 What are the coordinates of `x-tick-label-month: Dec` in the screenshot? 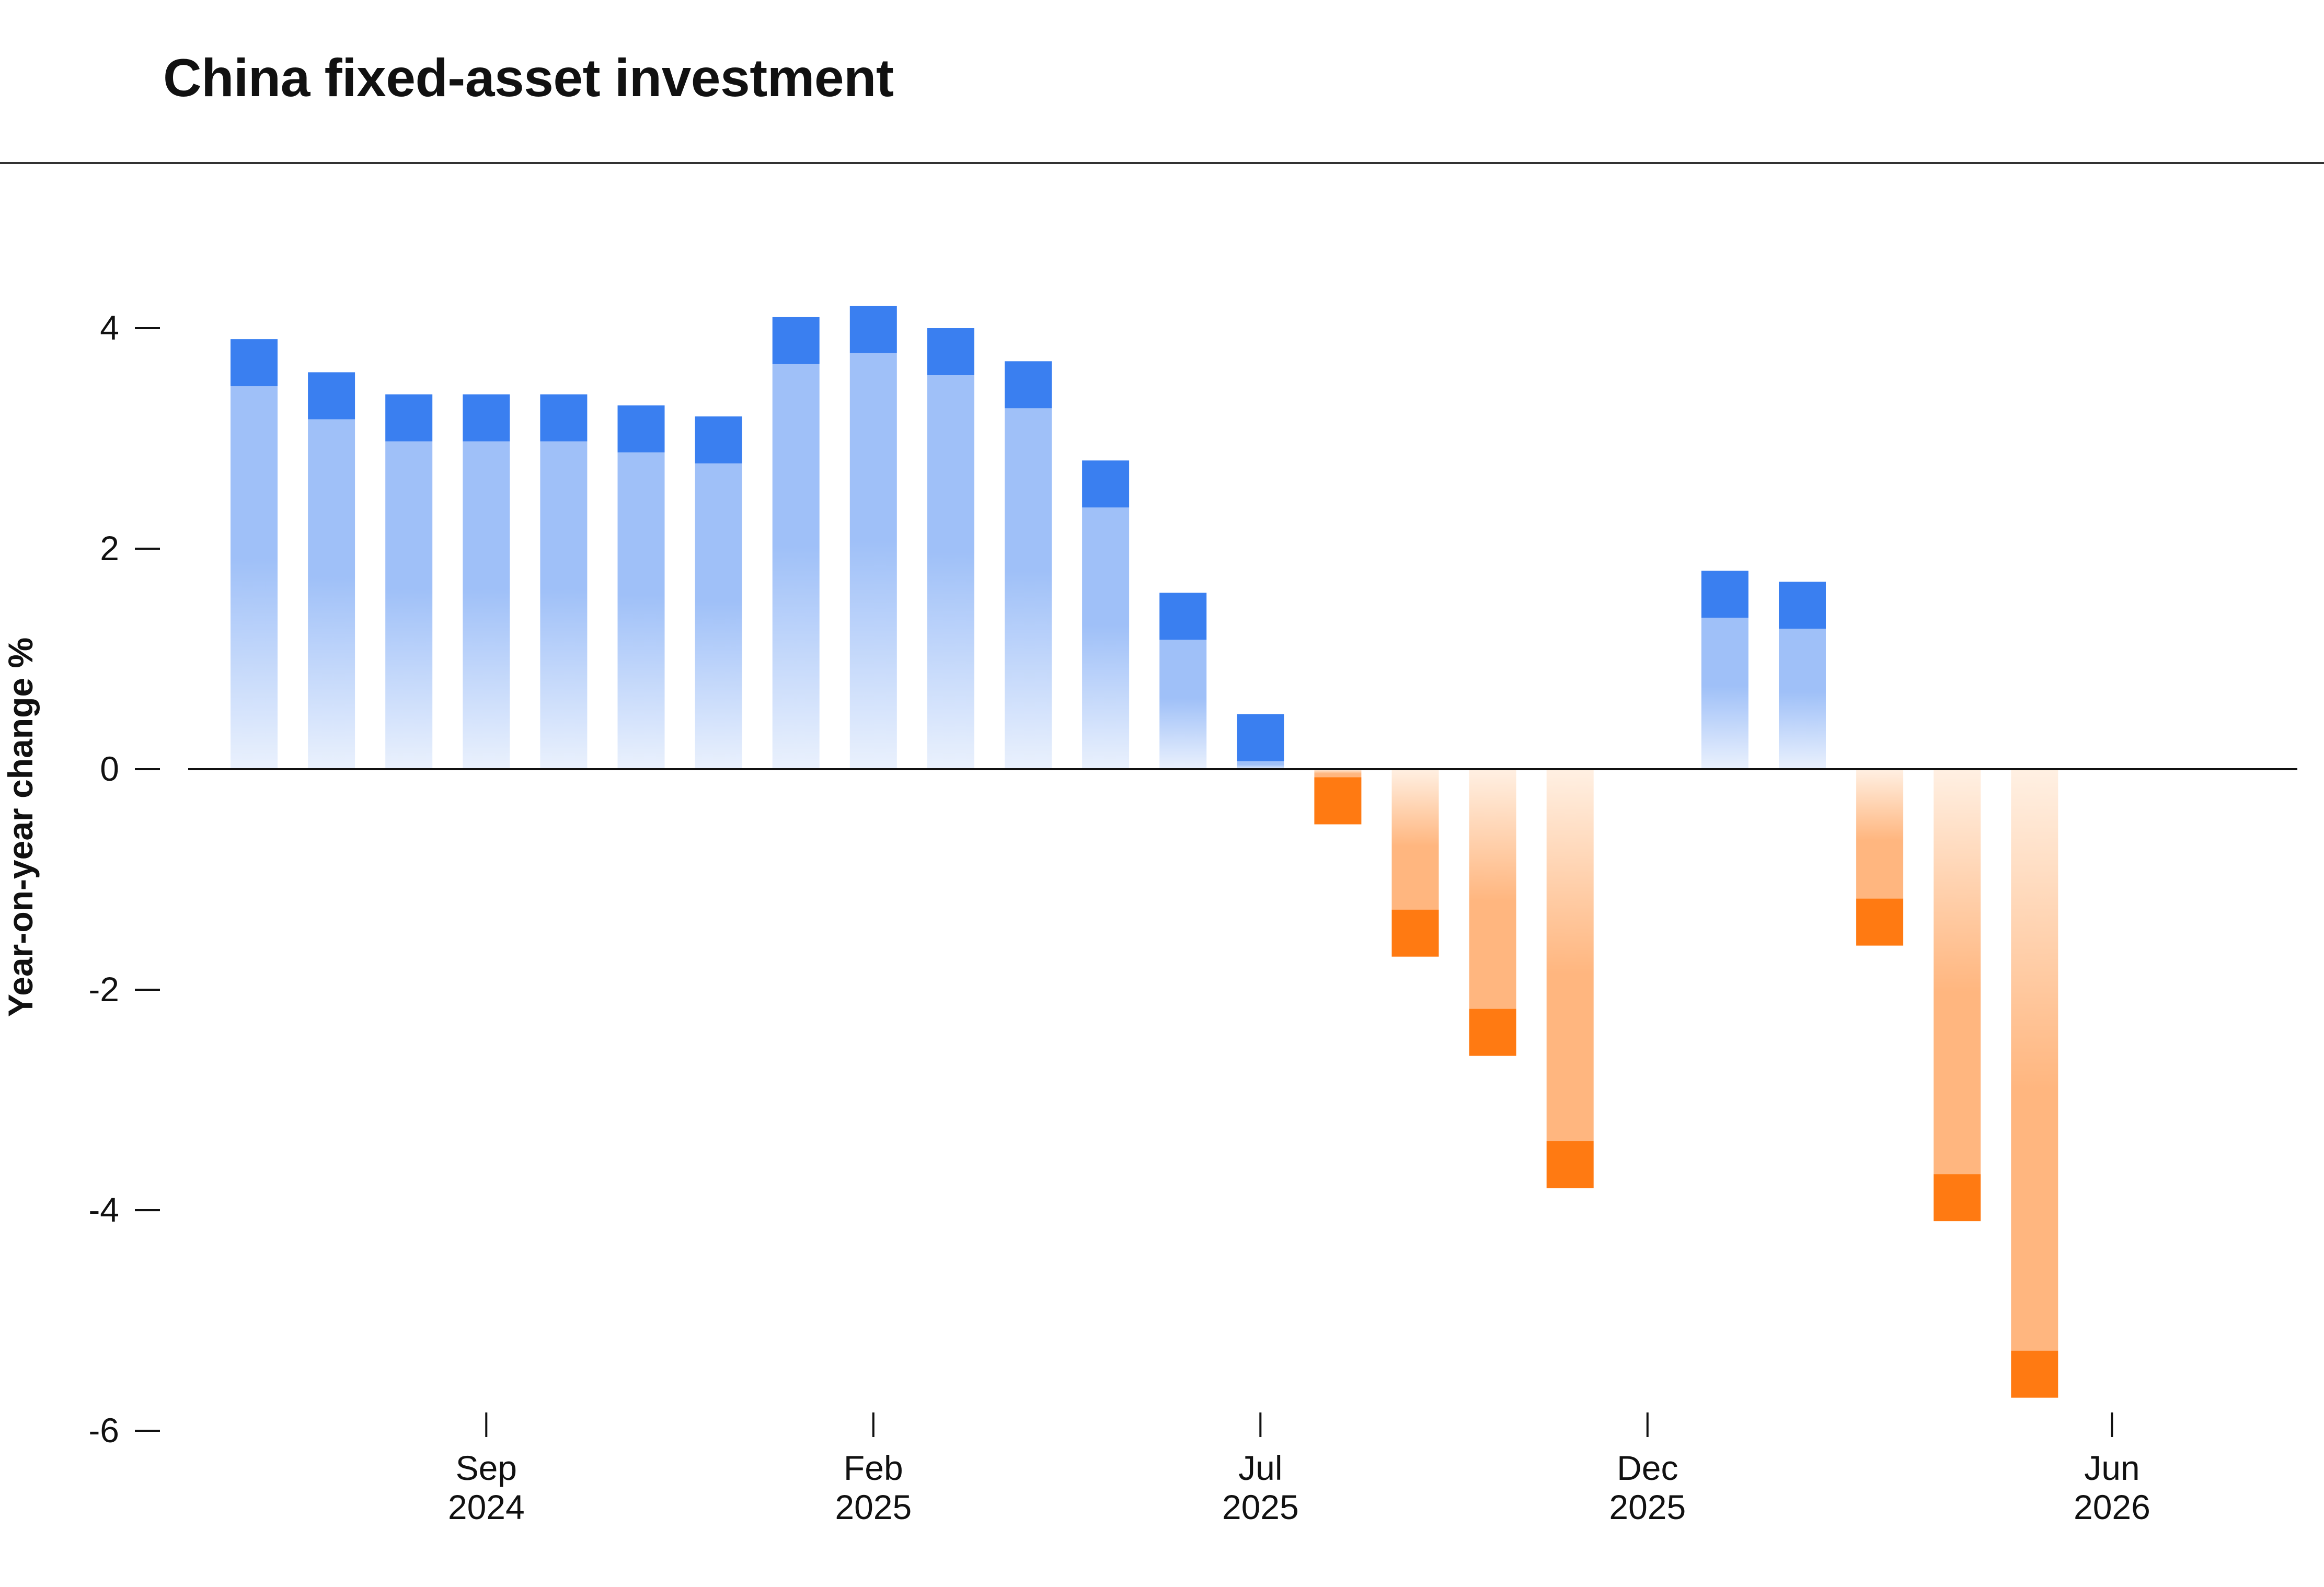 It's located at (1648, 1468).